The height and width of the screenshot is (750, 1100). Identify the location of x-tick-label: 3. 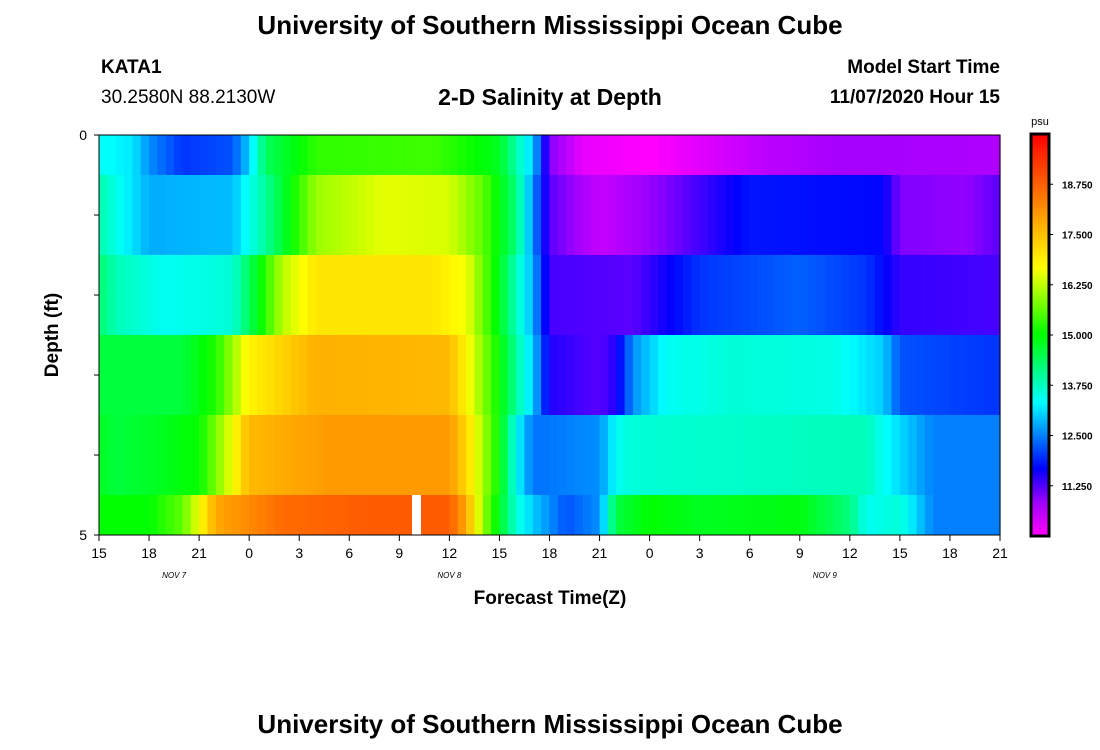
(700, 553).